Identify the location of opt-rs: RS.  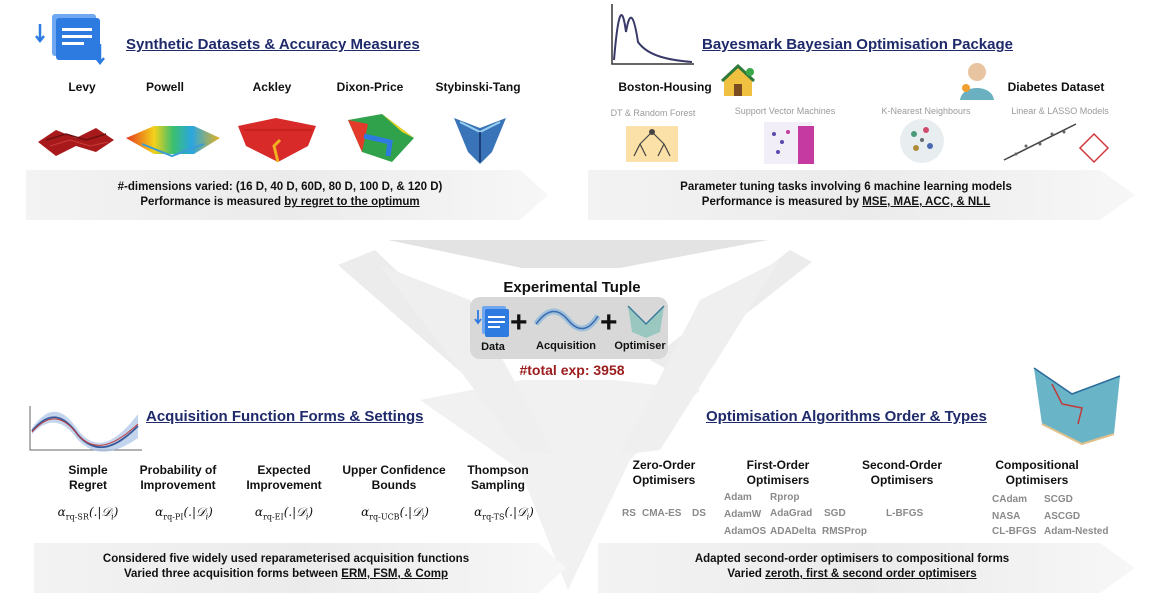
(629, 513).